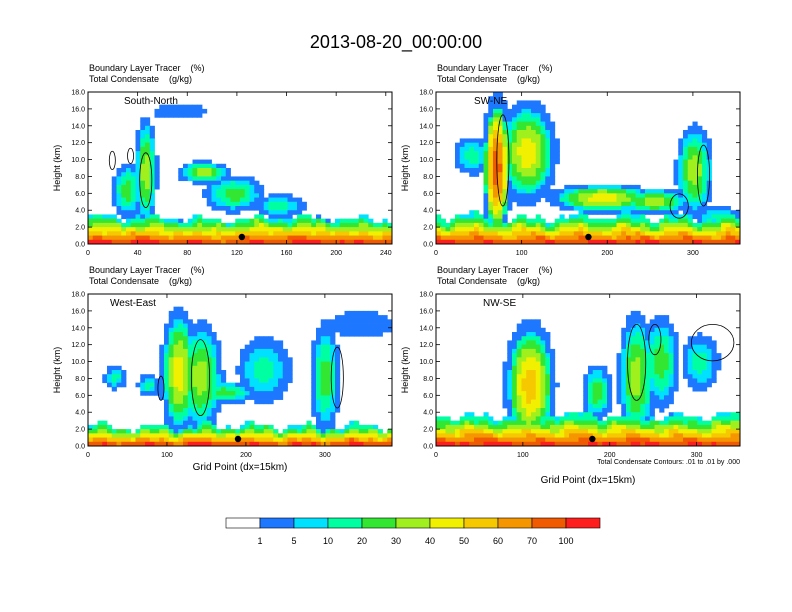 This screenshot has height=612, width=792. I want to click on panel-label: SW-NE, so click(490, 101).